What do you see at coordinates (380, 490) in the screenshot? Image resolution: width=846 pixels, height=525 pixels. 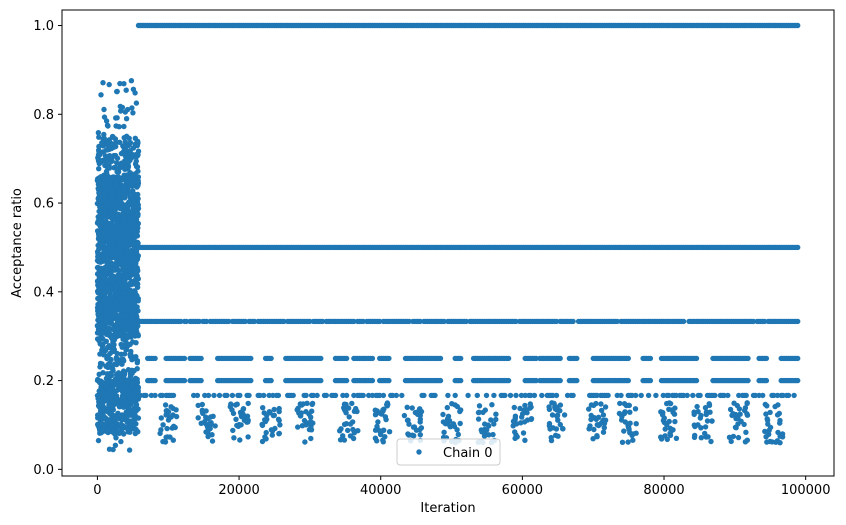 I see `x-tick-label: 40000` at bounding box center [380, 490].